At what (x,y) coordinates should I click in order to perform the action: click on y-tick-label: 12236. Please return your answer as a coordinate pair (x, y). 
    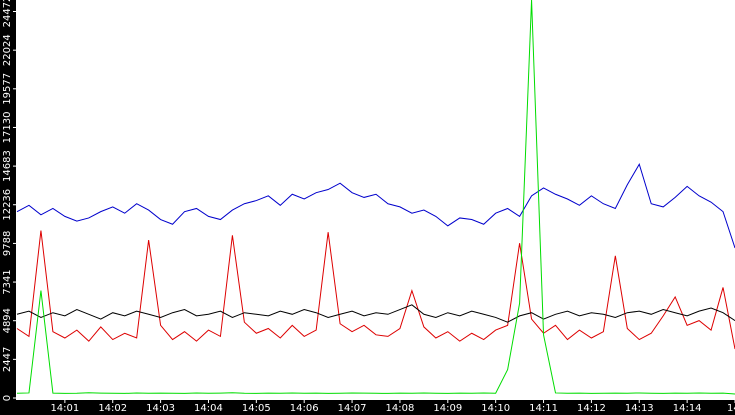
    Looking at the image, I should click on (7, 205).